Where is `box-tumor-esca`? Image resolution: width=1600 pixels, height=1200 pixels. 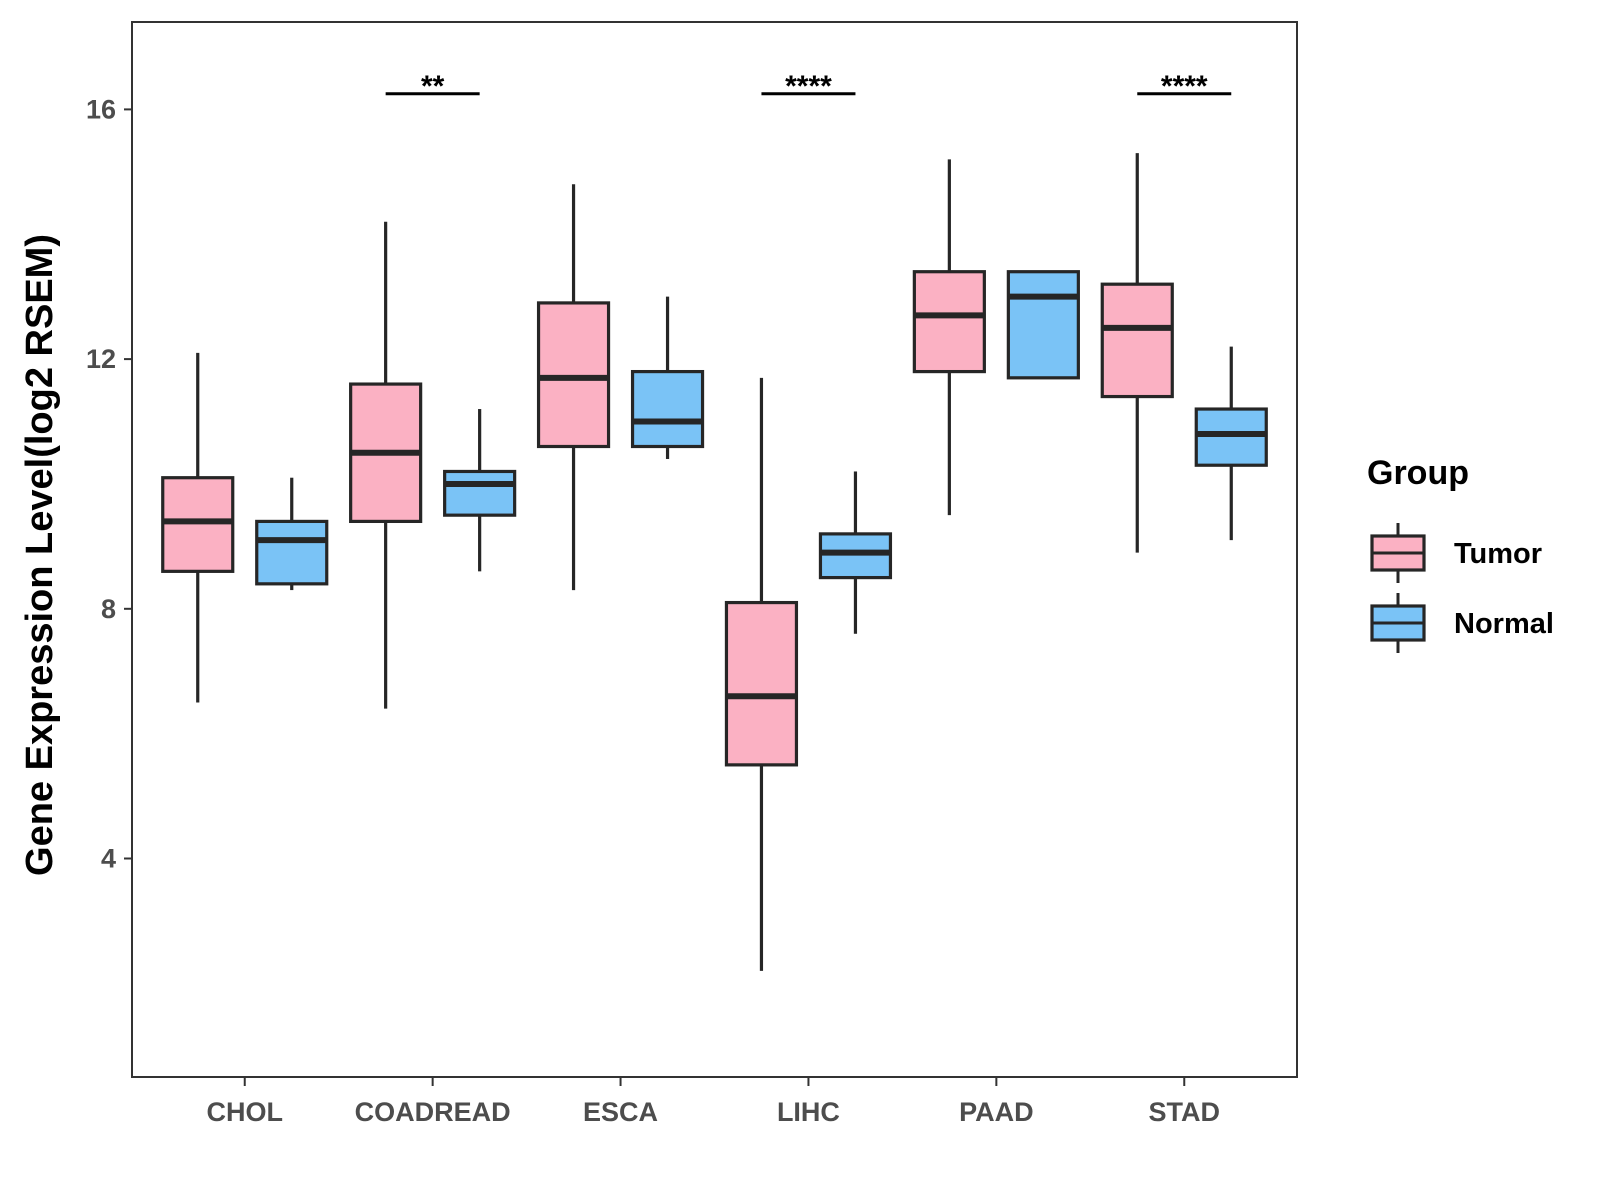
box-tumor-esca is located at coordinates (573, 387).